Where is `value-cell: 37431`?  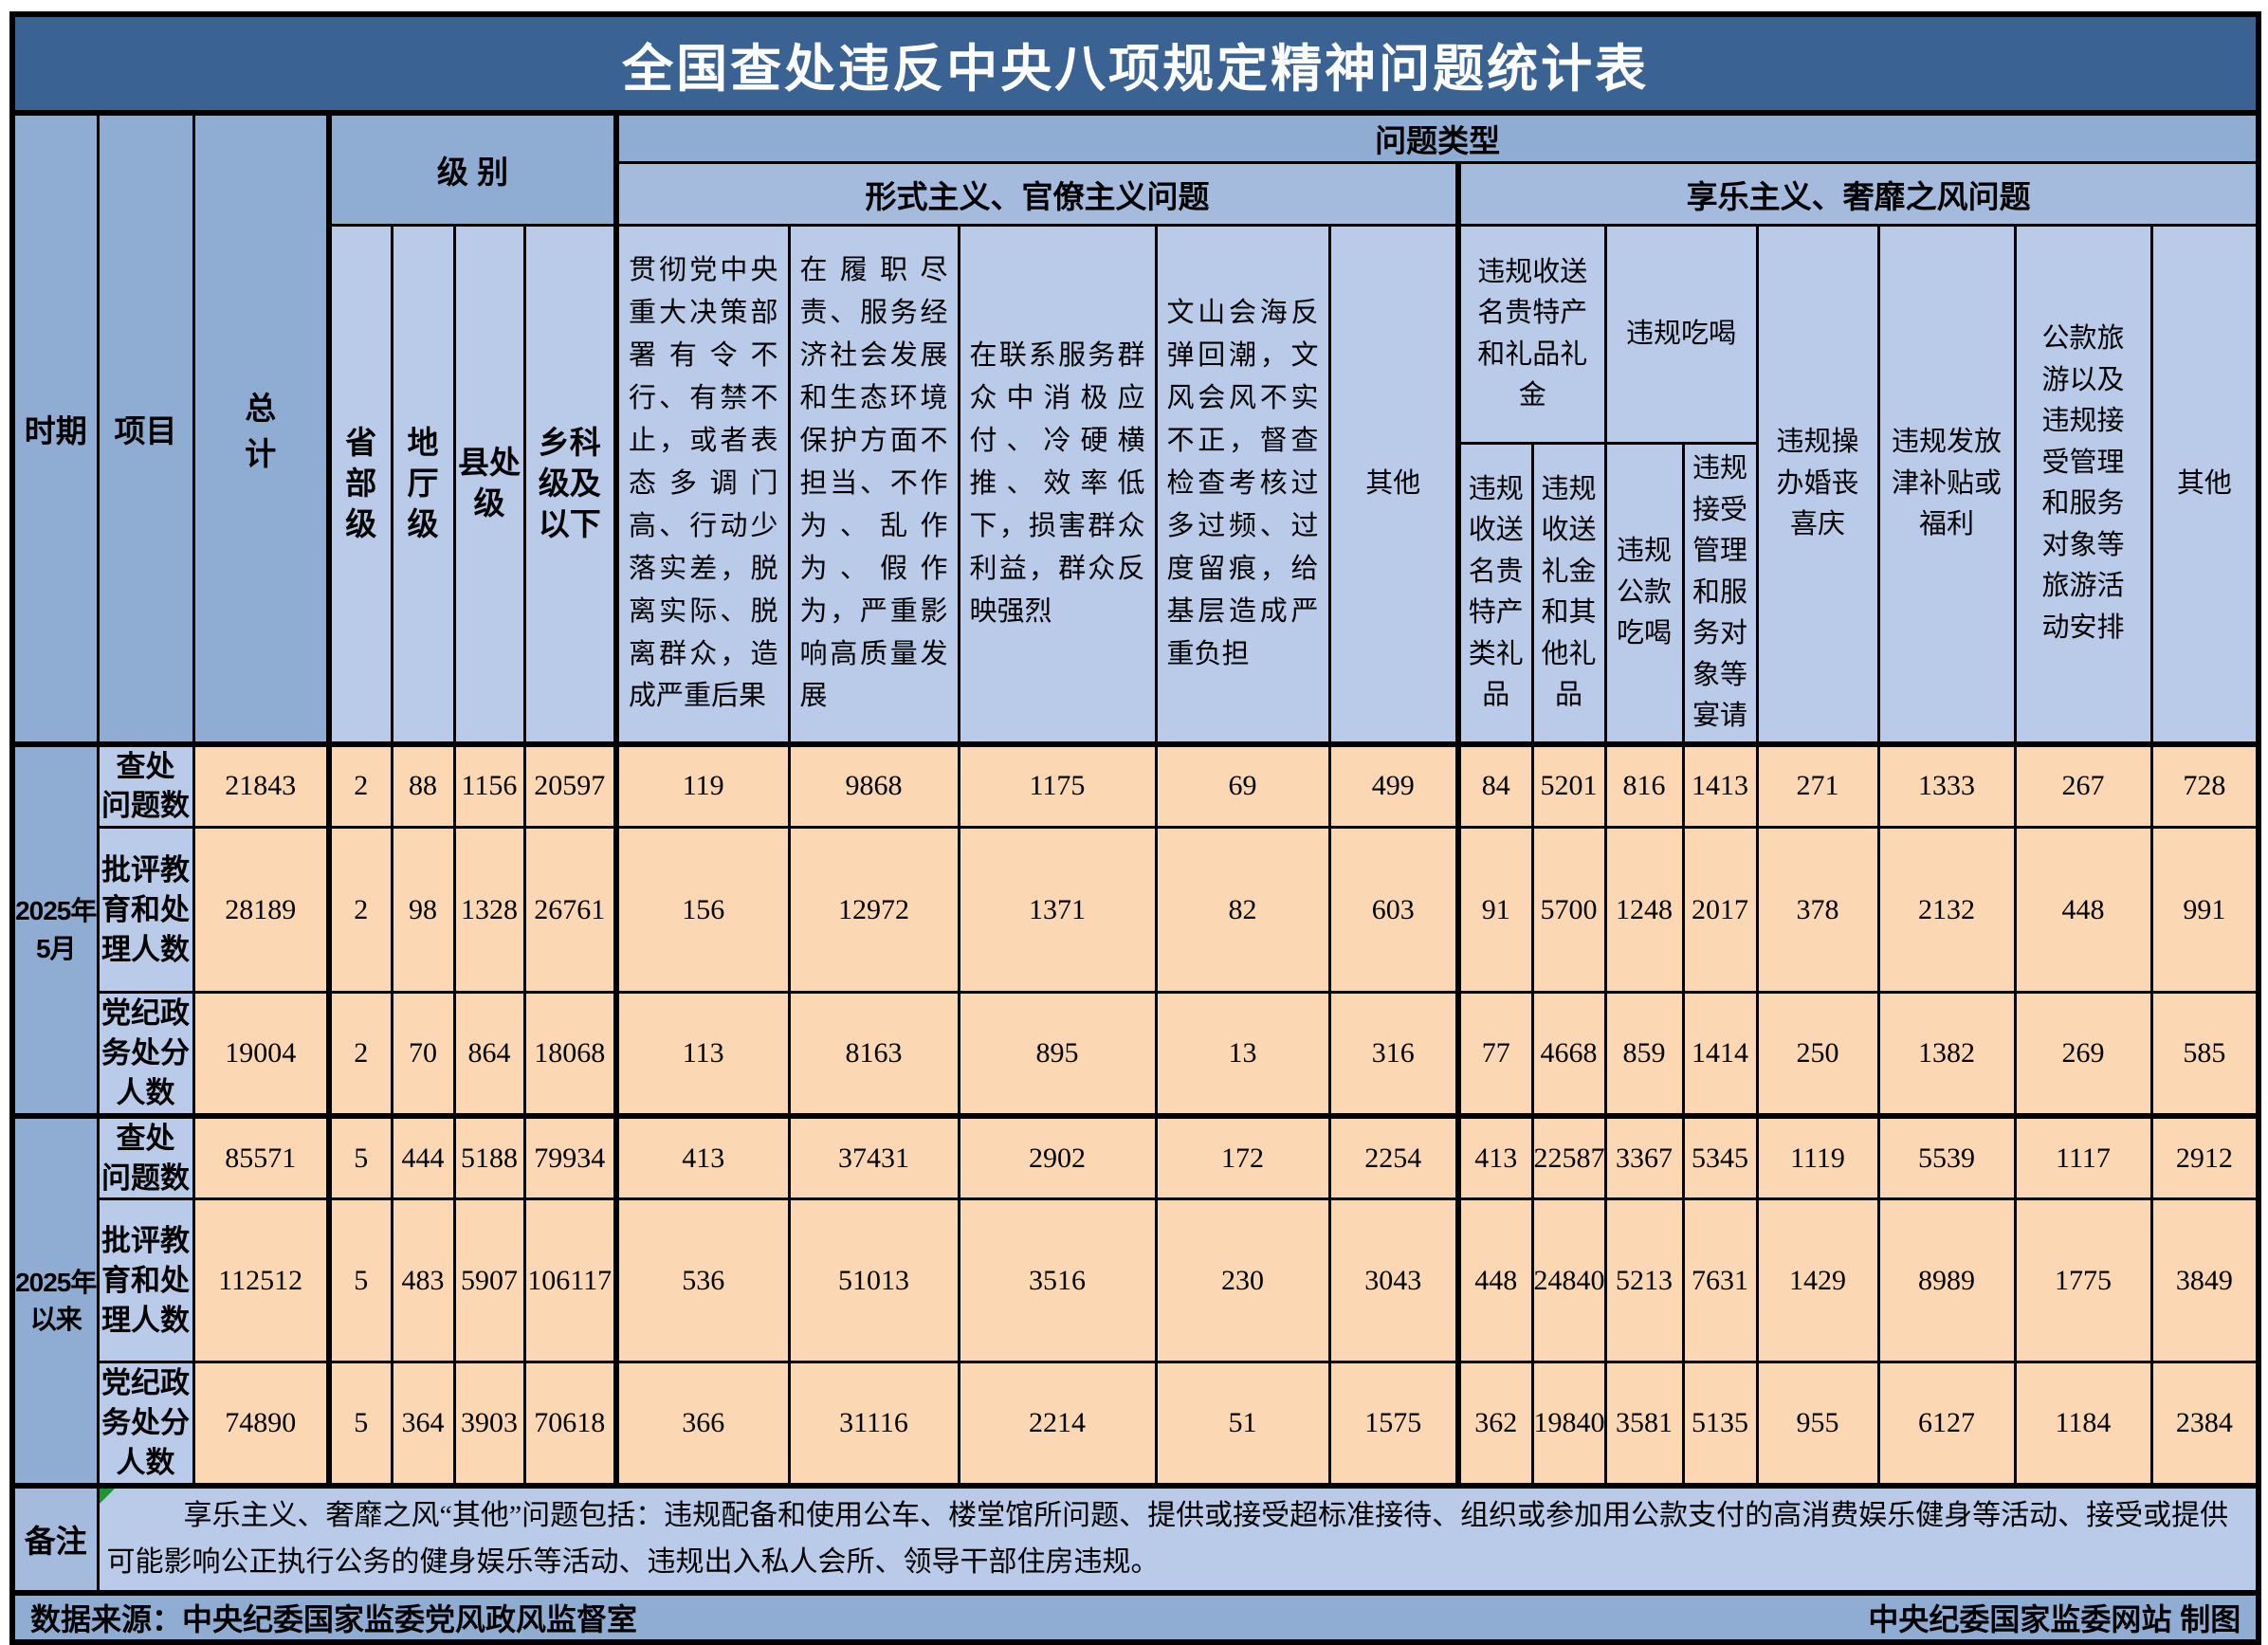 value-cell: 37431 is located at coordinates (874, 1156).